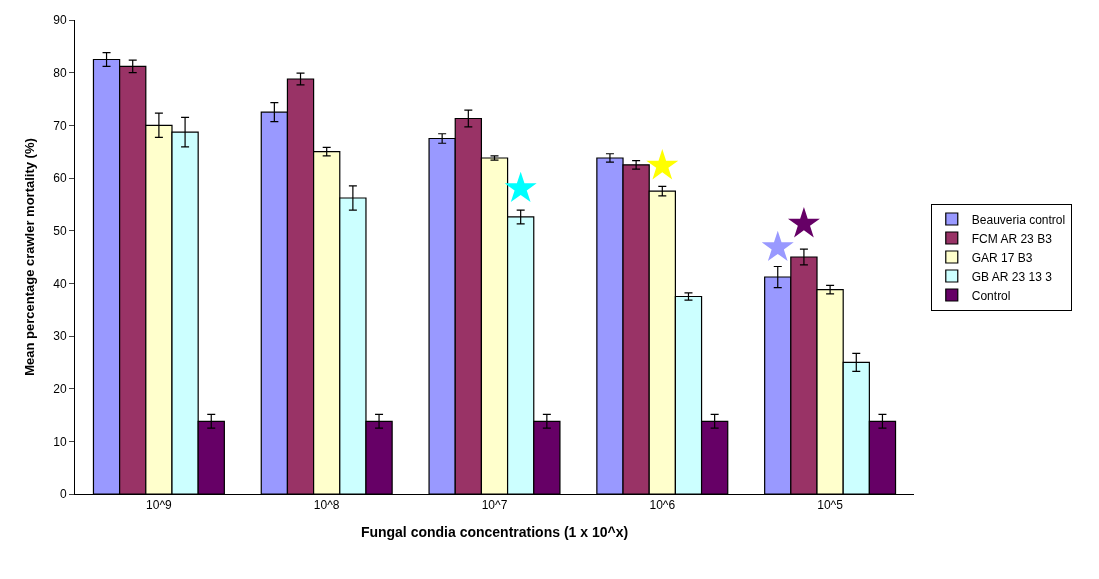 The image size is (1099, 579). I want to click on y-tick-label: 30, so click(60, 336).